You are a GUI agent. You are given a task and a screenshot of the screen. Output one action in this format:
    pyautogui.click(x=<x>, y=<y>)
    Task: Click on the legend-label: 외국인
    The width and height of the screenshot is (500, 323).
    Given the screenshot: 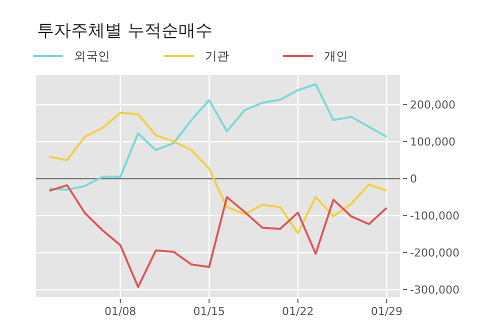 What is the action you would take?
    pyautogui.click(x=92, y=56)
    